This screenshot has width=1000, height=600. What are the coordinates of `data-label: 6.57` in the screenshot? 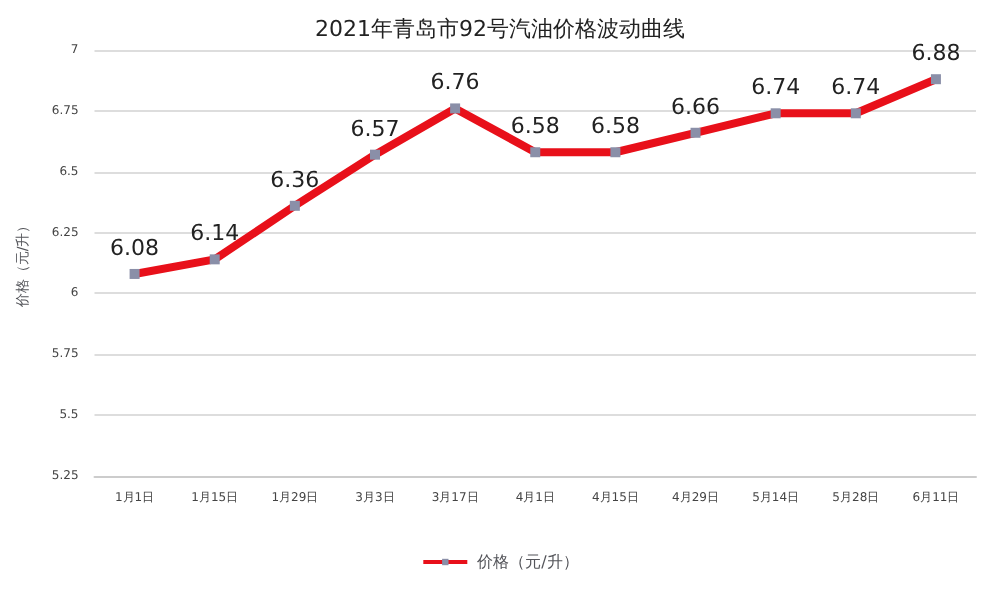 It's located at (375, 128).